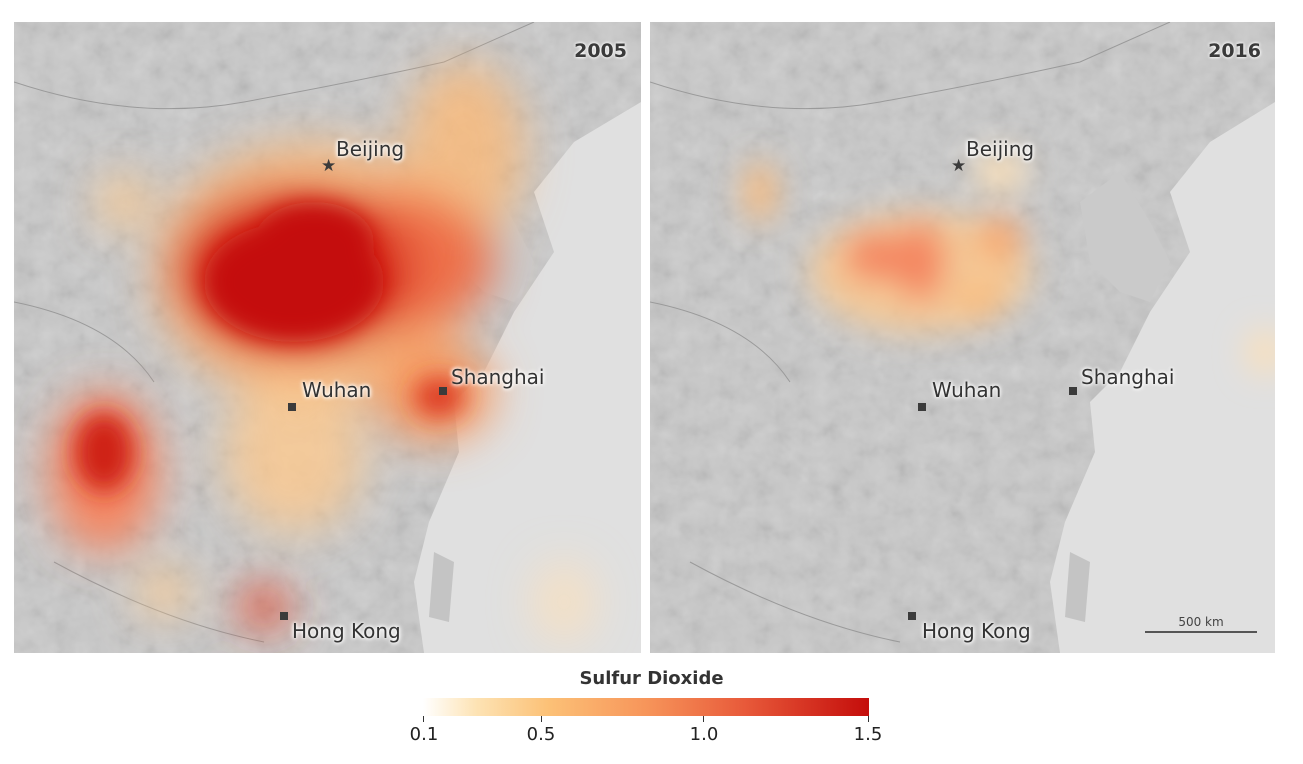  Describe the element at coordinates (651, 678) in the screenshot. I see `legend-title: Sulfur Dioxide` at that location.